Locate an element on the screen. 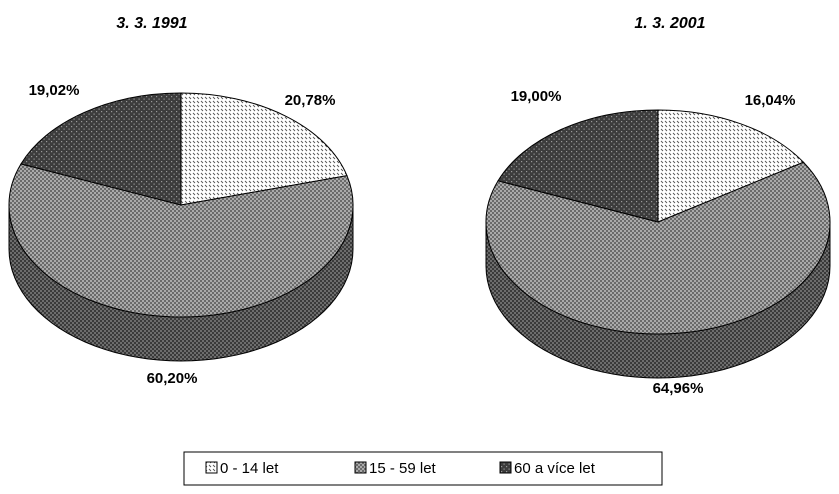 The width and height of the screenshot is (839, 494). data-label-2-1: 16,04% is located at coordinates (770, 100).